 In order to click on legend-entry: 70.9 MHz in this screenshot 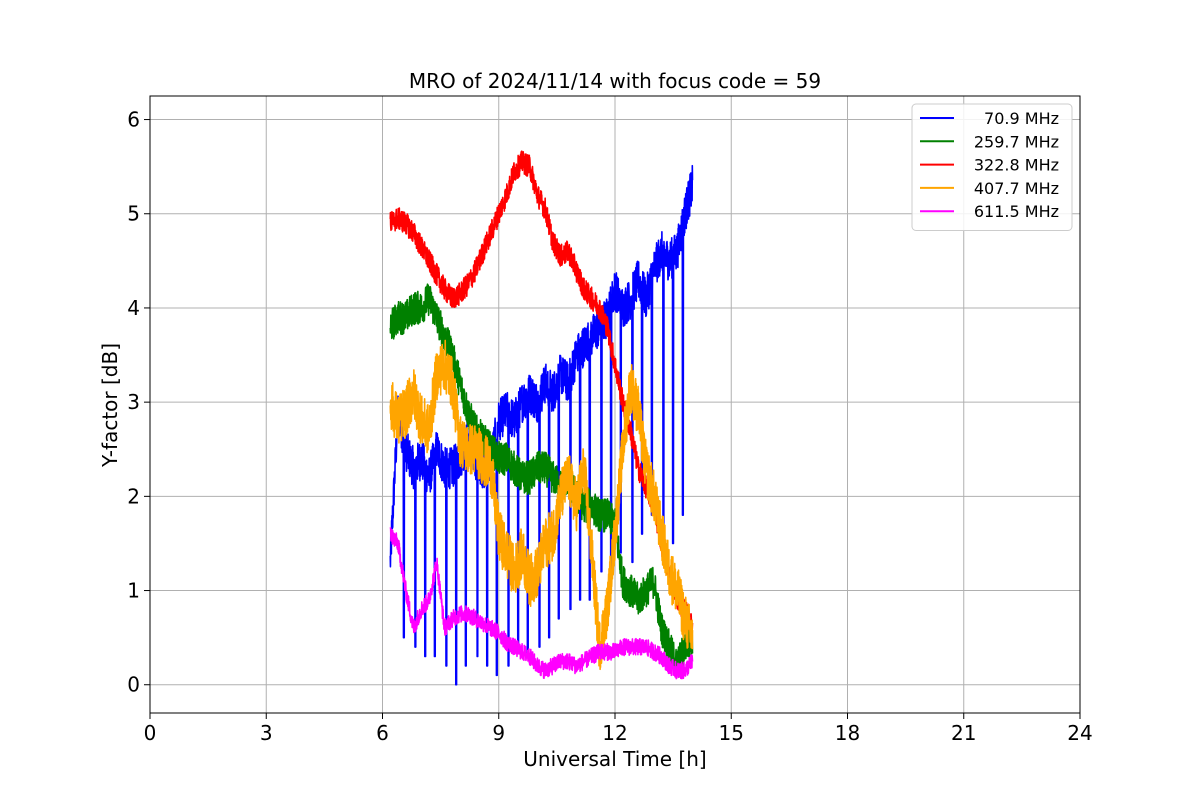, I will do `click(1021, 118)`.